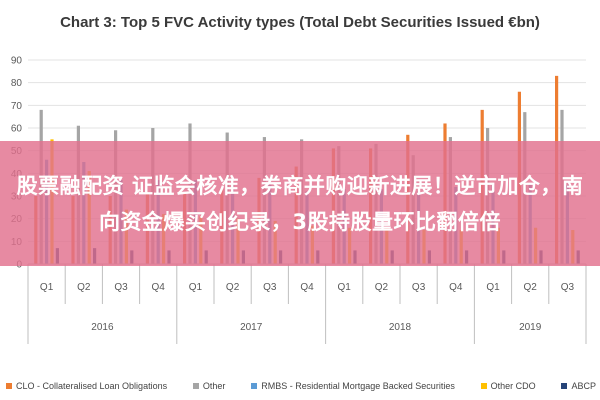  Describe the element at coordinates (400, 327) in the screenshot. I see `year-label: 2018` at that location.